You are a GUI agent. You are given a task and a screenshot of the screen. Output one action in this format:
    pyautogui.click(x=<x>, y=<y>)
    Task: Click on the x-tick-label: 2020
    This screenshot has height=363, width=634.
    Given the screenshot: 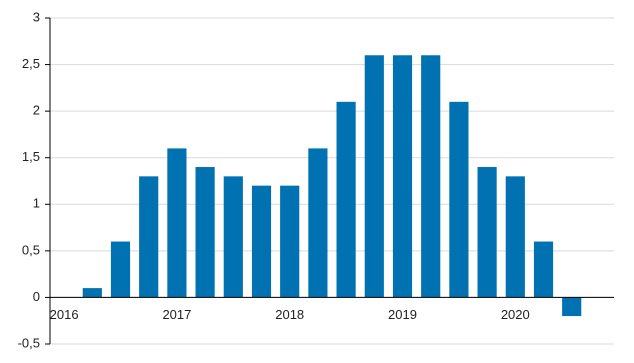 What is the action you would take?
    pyautogui.click(x=515, y=314)
    